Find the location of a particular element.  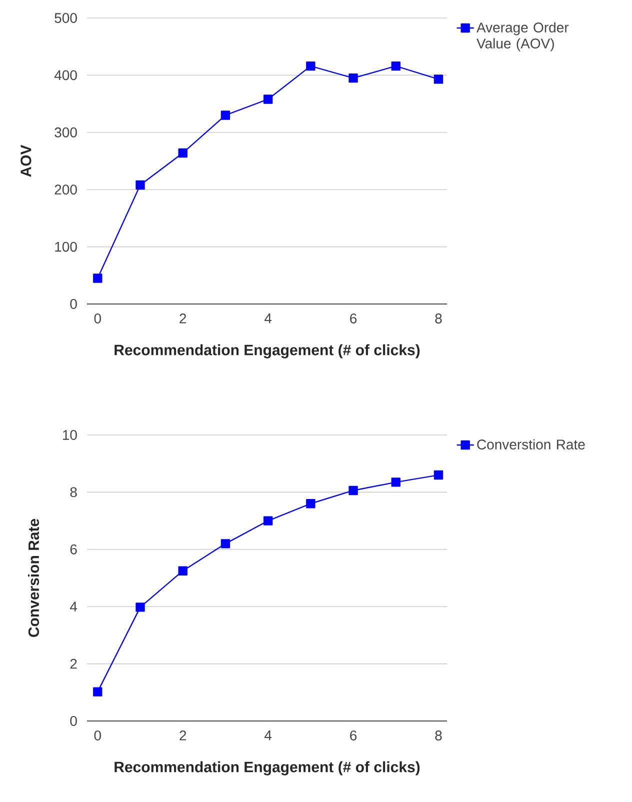

legend-label: Converstion Rate is located at coordinates (531, 444).